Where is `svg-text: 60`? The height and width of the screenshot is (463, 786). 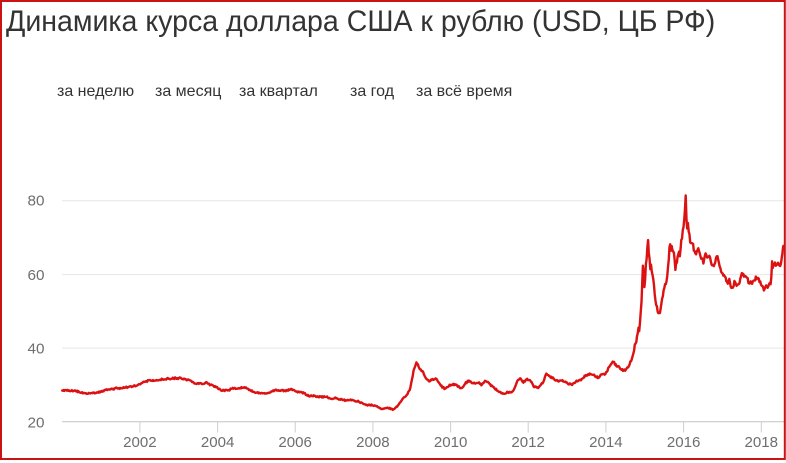
svg-text: 60 is located at coordinates (36, 275).